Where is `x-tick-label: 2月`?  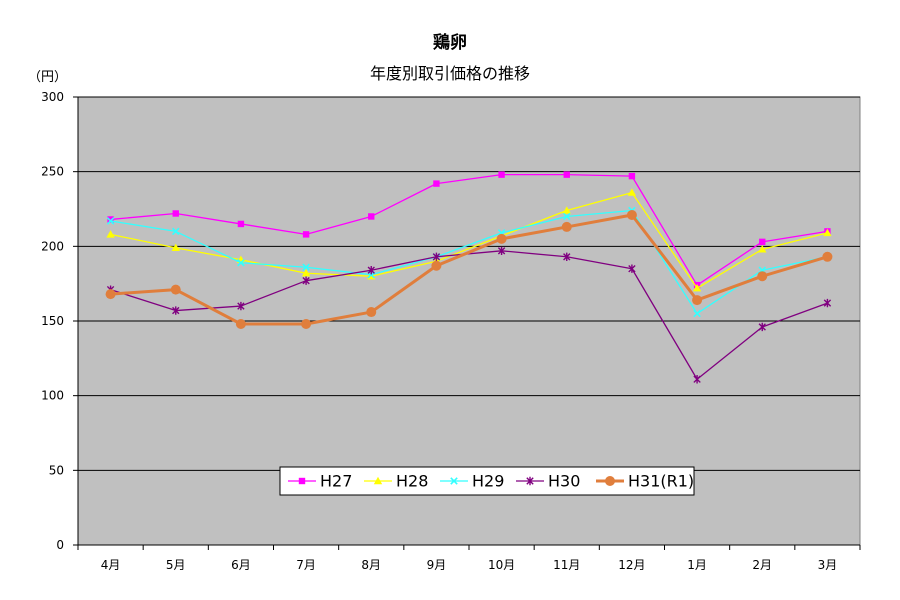
x-tick-label: 2月 is located at coordinates (762, 565).